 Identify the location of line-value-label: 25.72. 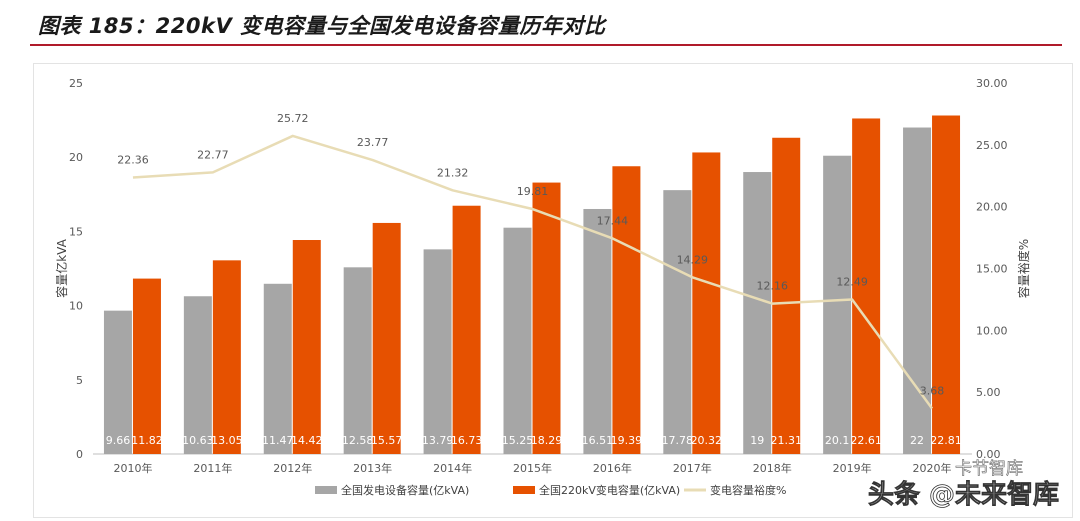
(293, 118).